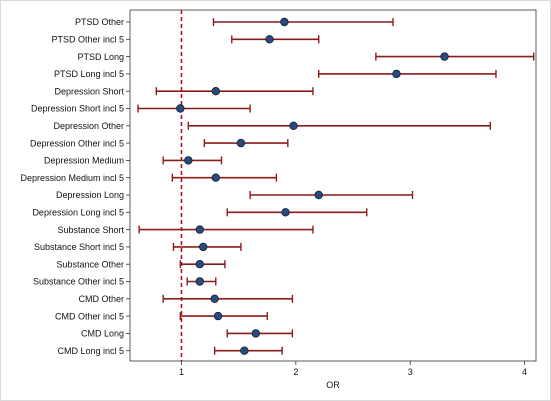 Image resolution: width=551 pixels, height=401 pixels. What do you see at coordinates (77, 143) in the screenshot?
I see `category-label: Depression Other incl 5` at bounding box center [77, 143].